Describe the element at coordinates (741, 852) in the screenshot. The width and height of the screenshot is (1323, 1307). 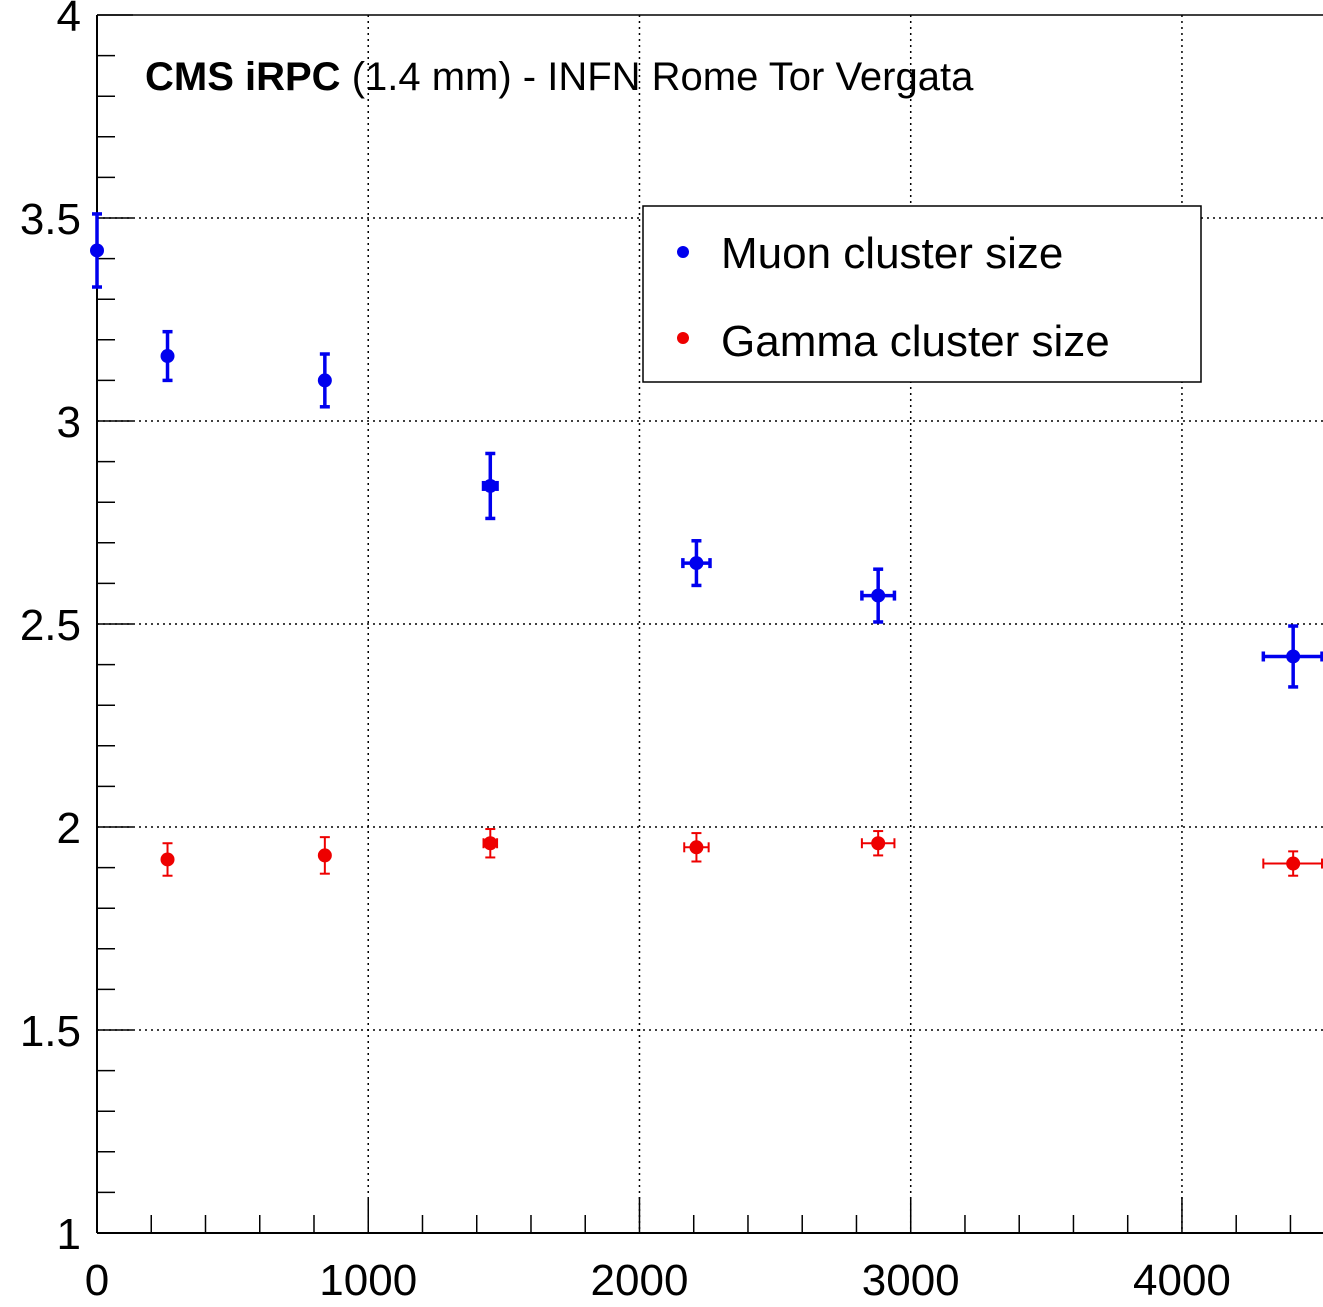
I see `series-gamma` at that location.